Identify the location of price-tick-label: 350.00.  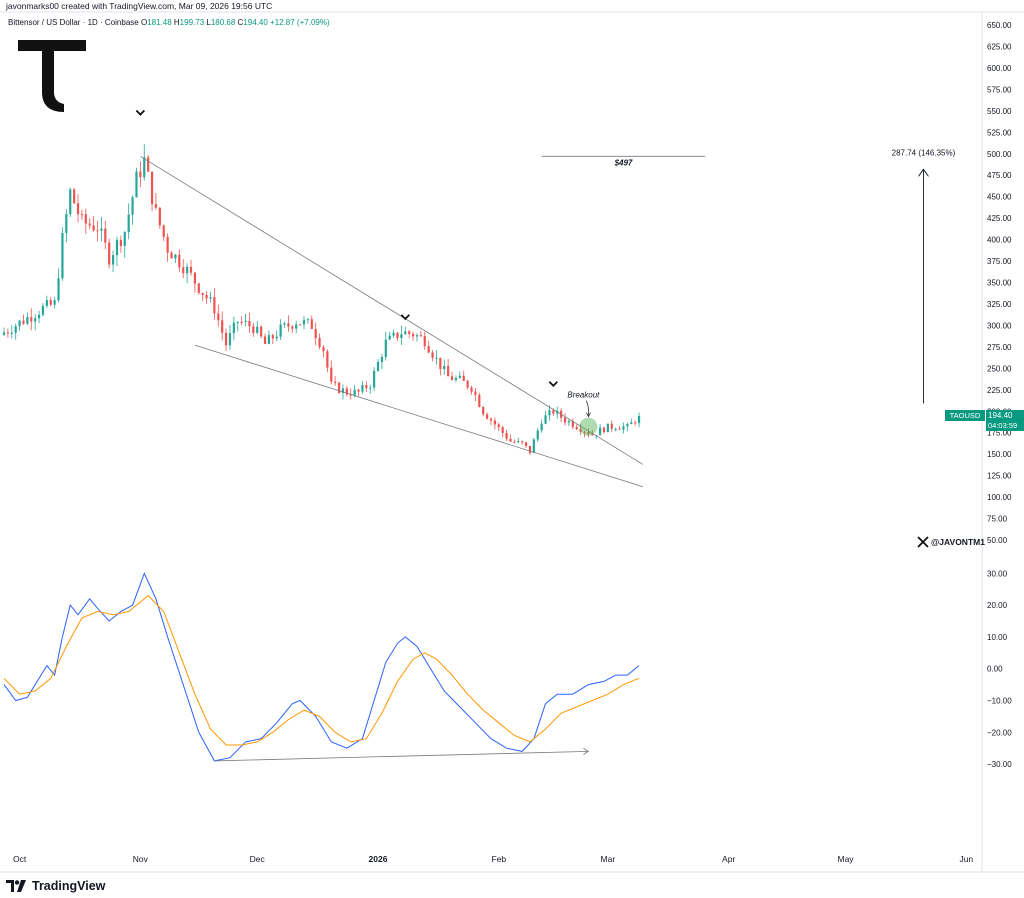
(999, 283).